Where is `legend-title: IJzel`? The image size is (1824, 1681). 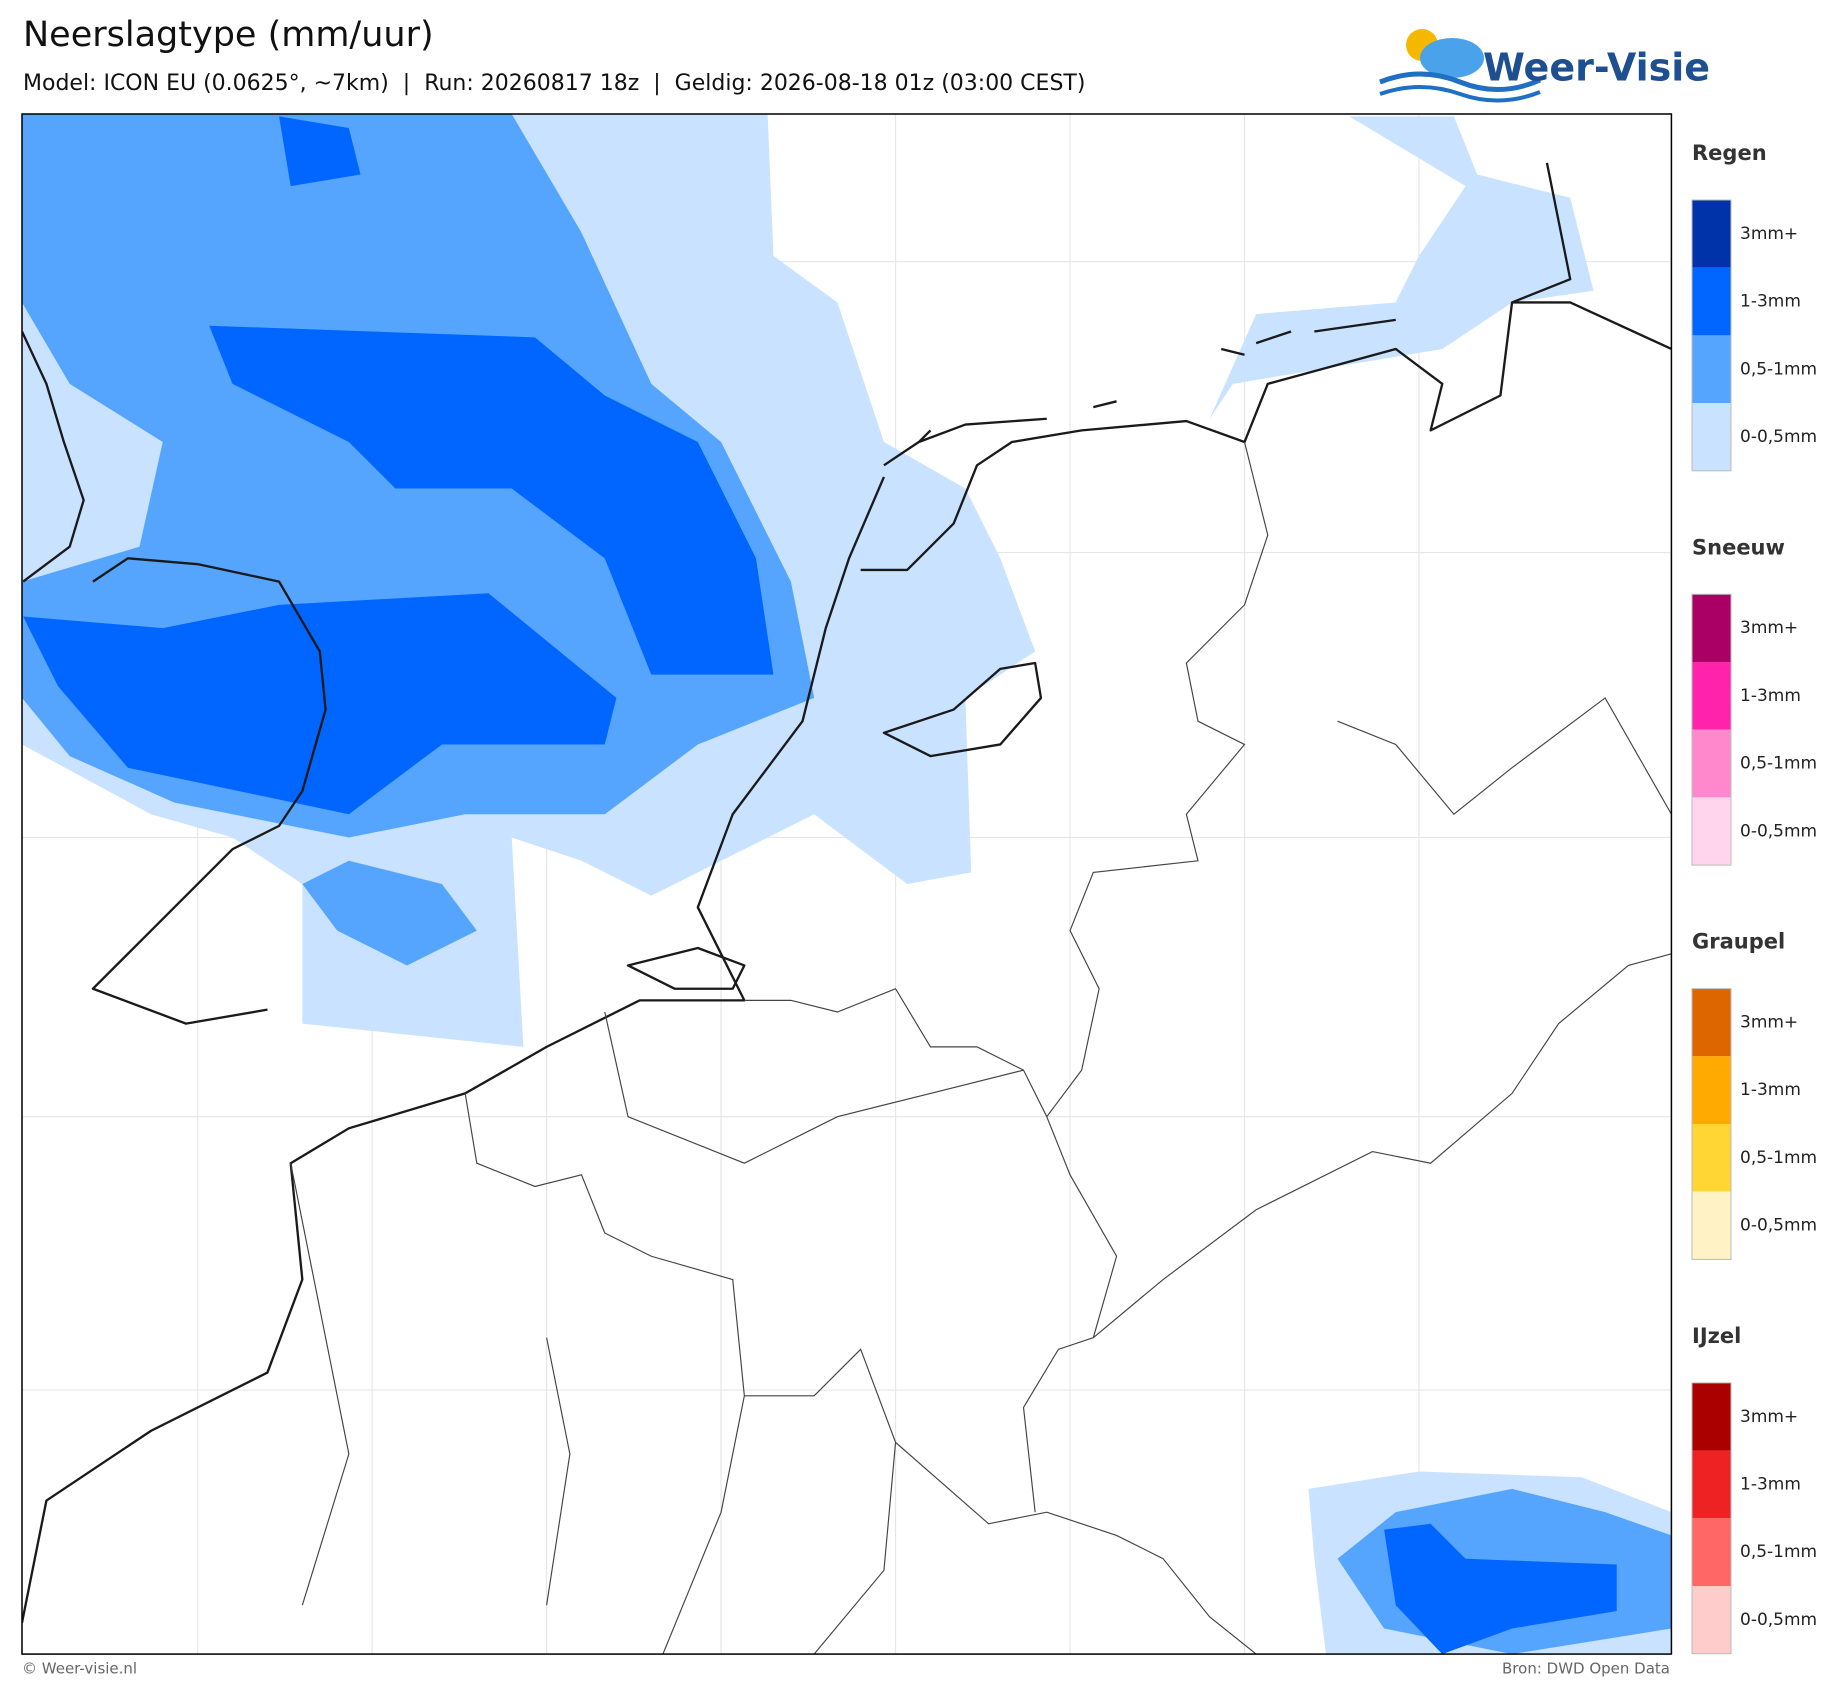 legend-title: IJzel is located at coordinates (1716, 1336).